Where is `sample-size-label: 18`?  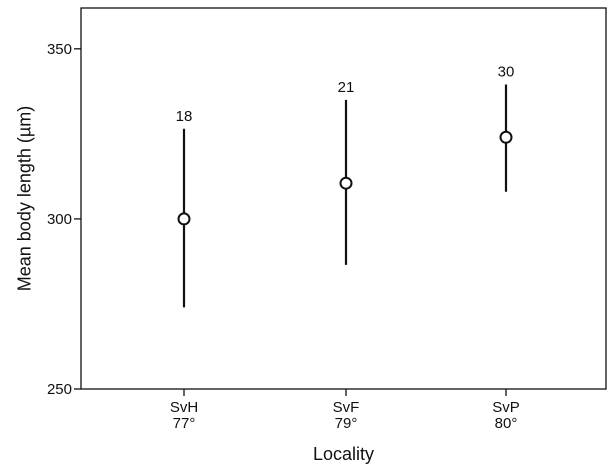 sample-size-label: 18 is located at coordinates (184, 116).